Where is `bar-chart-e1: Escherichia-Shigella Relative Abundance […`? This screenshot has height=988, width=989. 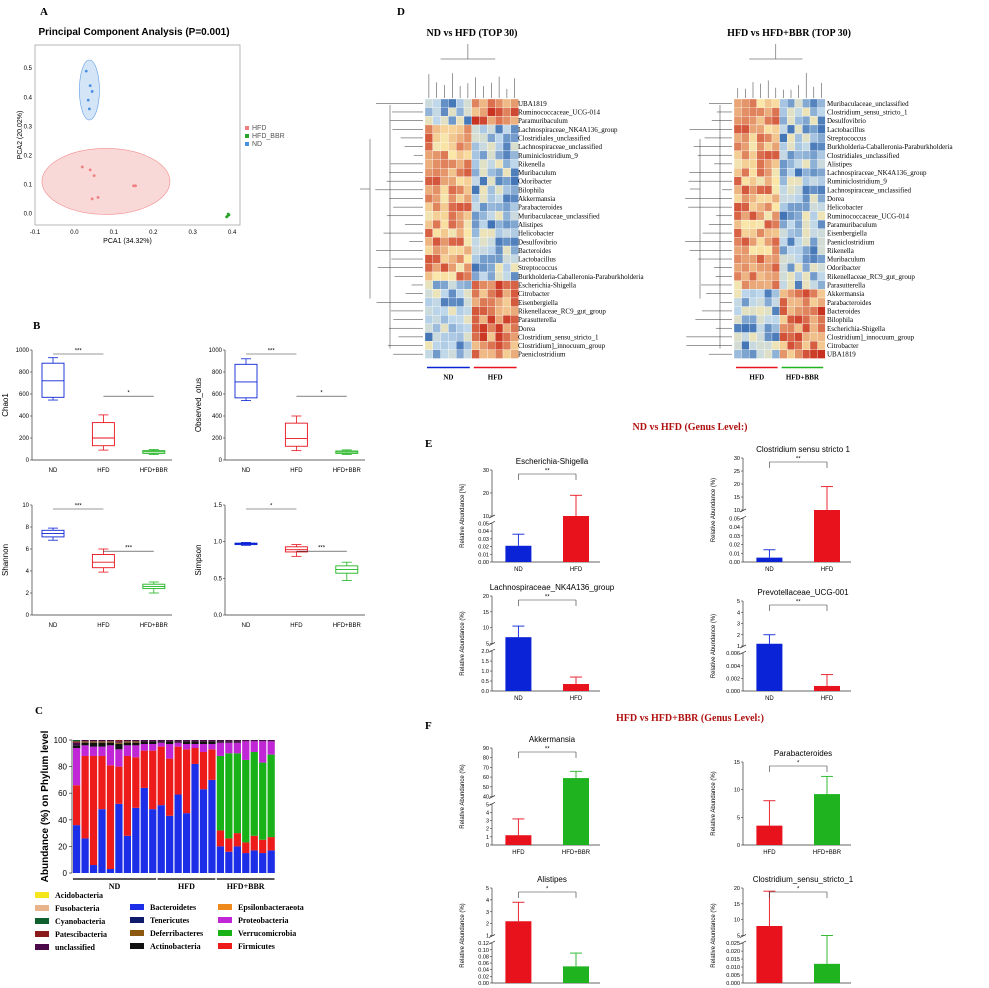
bar-chart-e1: Escherichia-Shigella Relative Abundance [… is located at coordinates (530, 515).